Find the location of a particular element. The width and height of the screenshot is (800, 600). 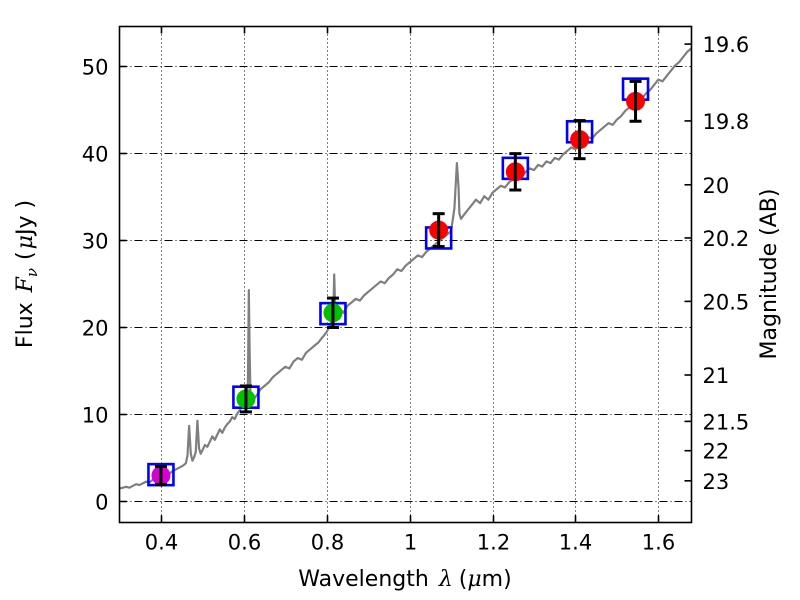

yticklabel-0: 0 is located at coordinates (101, 503).